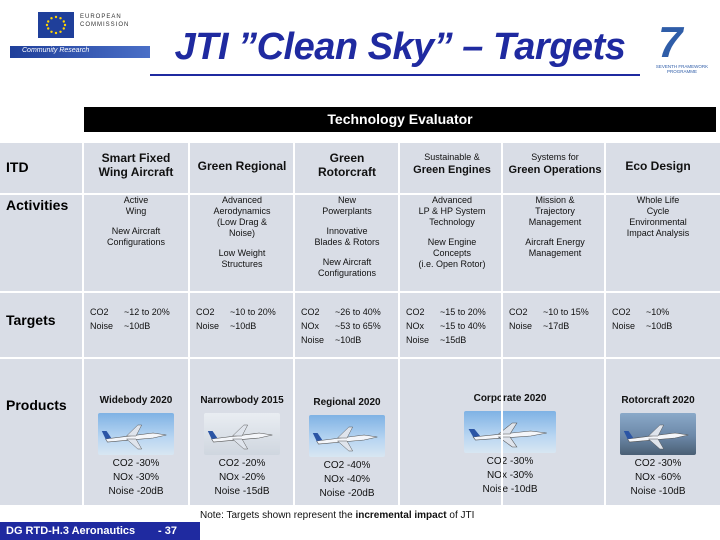  What do you see at coordinates (242, 463) in the screenshot?
I see `product-target-line: CO2 -20%` at bounding box center [242, 463].